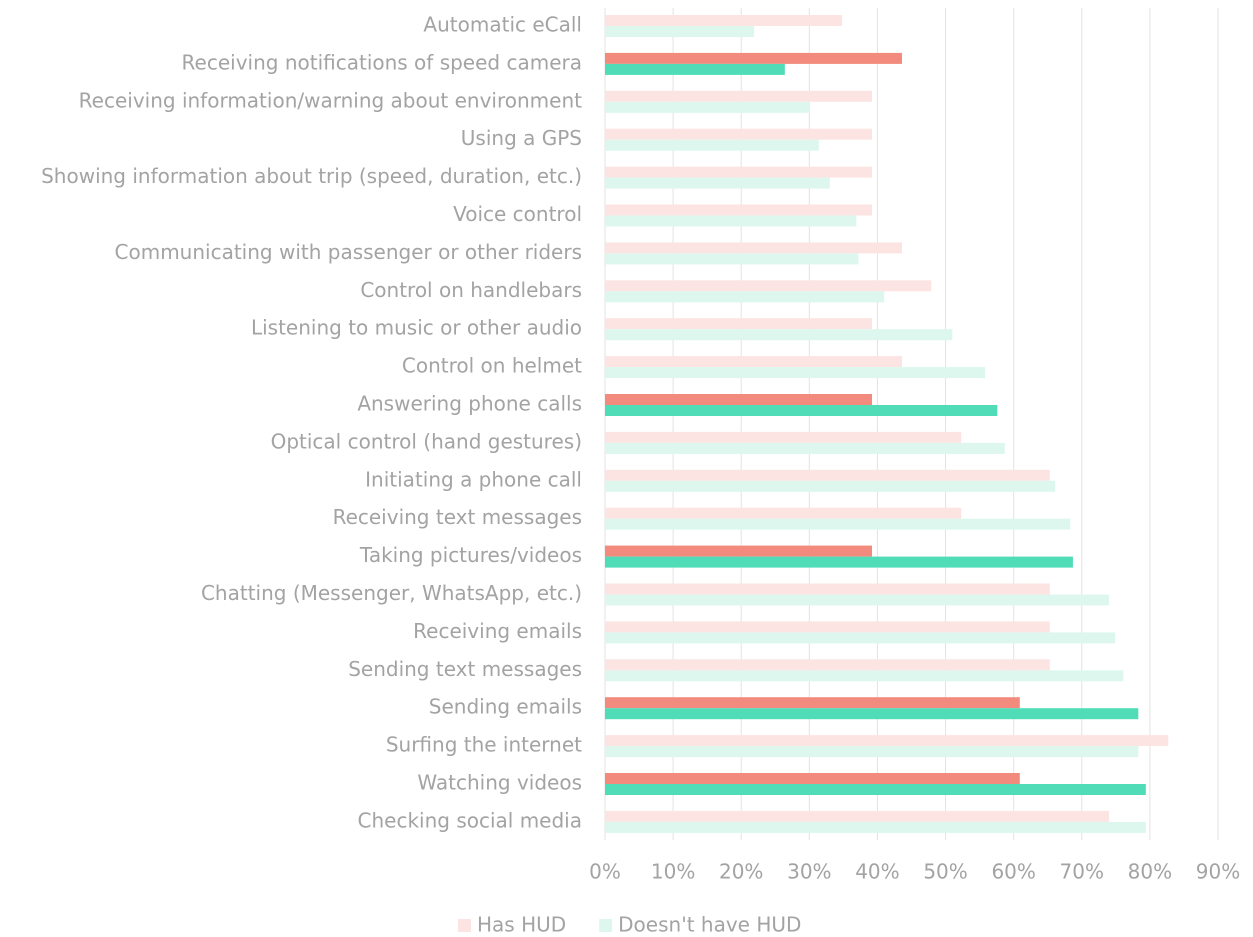 This screenshot has height=937, width=1253. Describe the element at coordinates (492, 366) in the screenshot. I see `y-tick-label: Control on helmet` at that location.